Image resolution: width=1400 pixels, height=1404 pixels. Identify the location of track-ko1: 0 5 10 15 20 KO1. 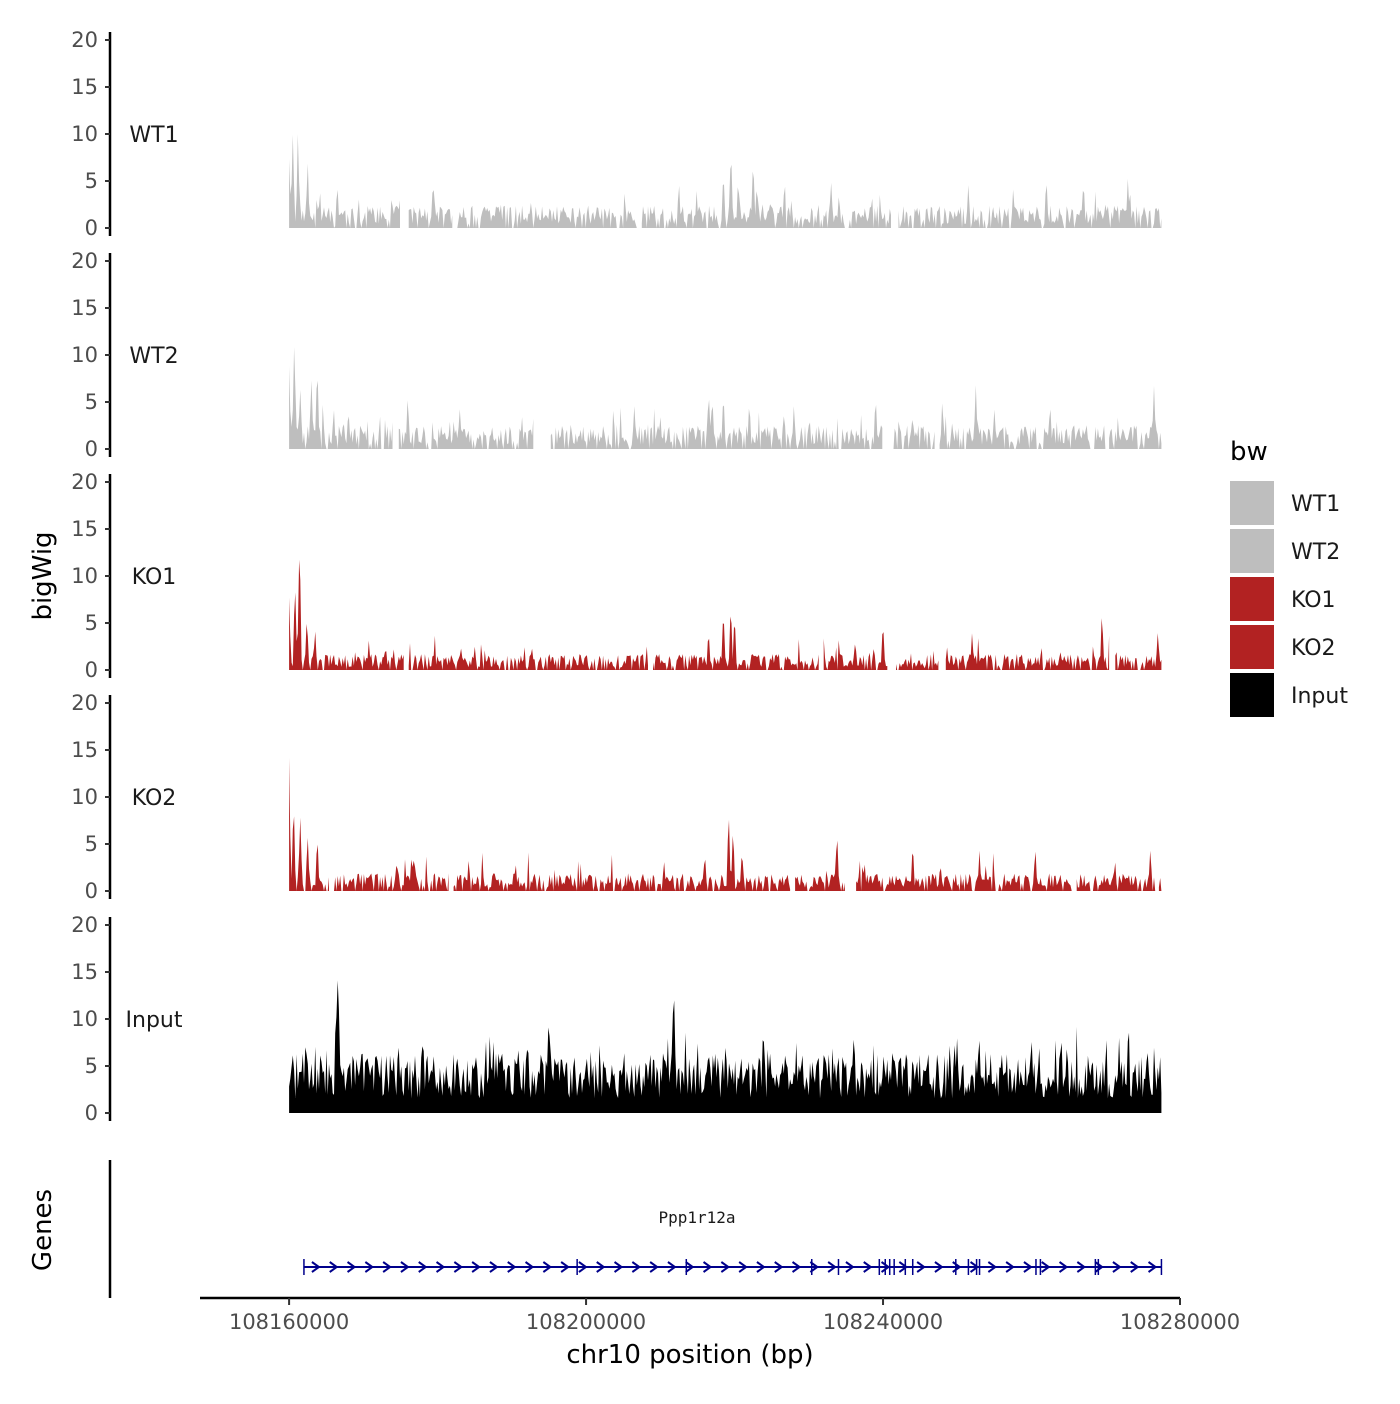
(616, 576).